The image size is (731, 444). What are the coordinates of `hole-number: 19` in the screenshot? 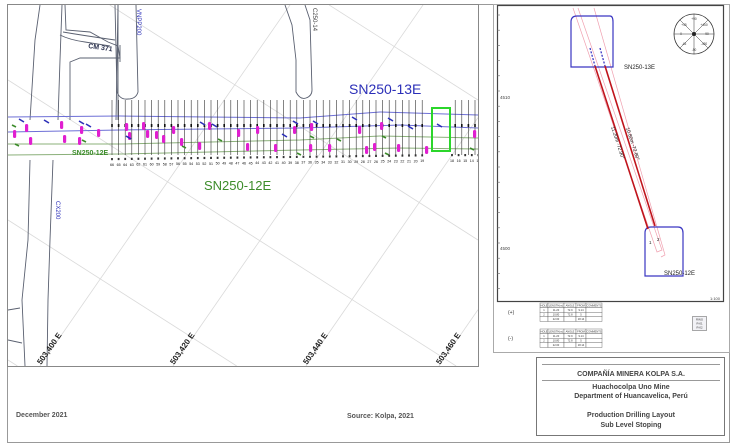 It's located at (422, 161).